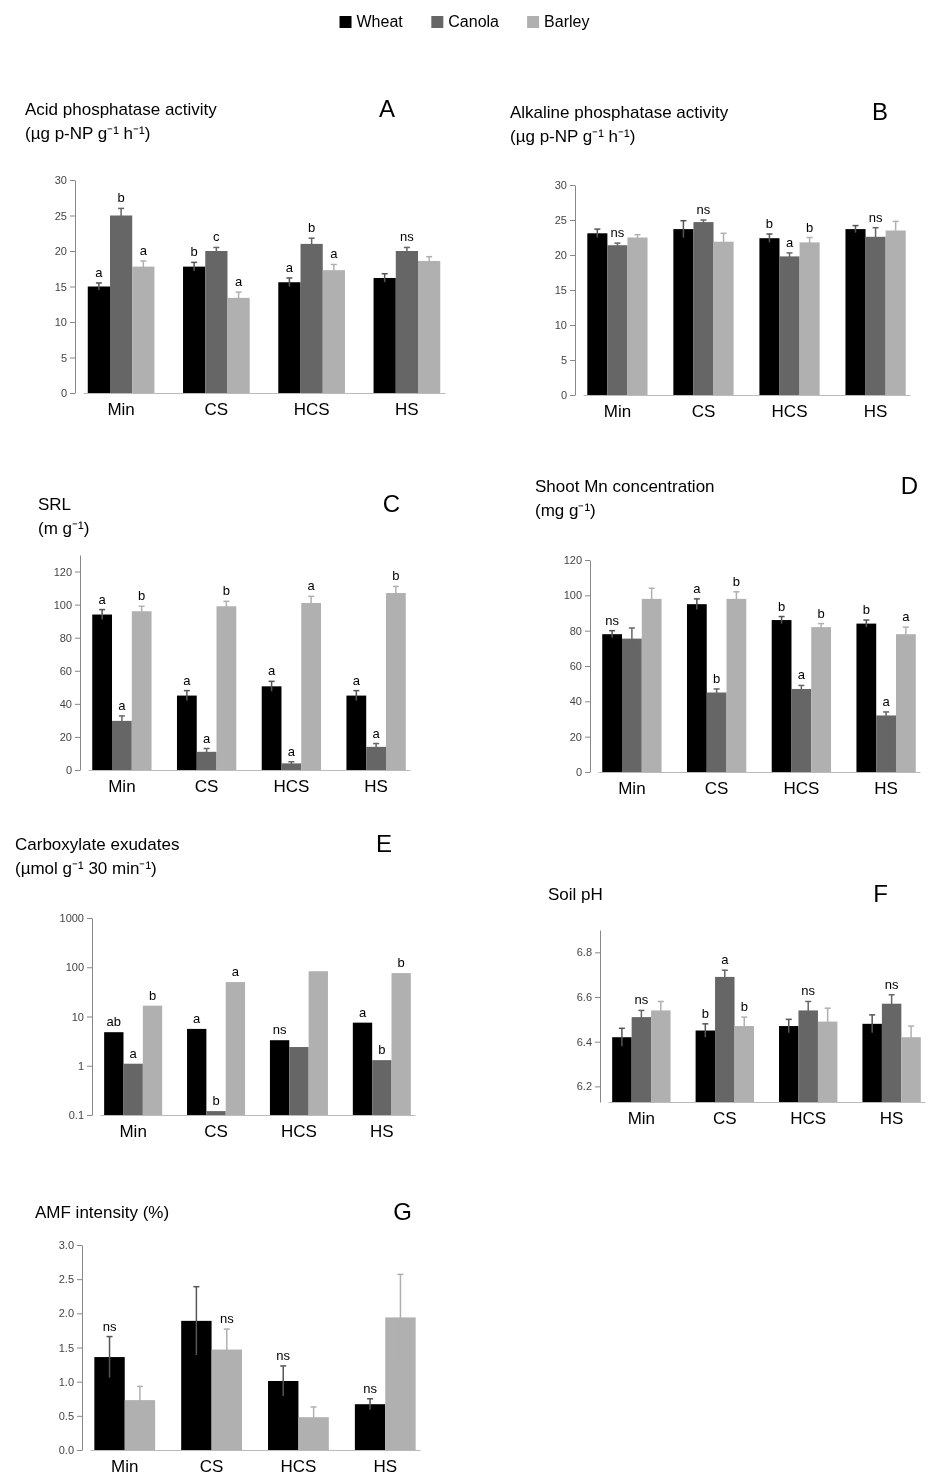  What do you see at coordinates (65, 637) in the screenshot?
I see `y-tick-label: 80` at bounding box center [65, 637].